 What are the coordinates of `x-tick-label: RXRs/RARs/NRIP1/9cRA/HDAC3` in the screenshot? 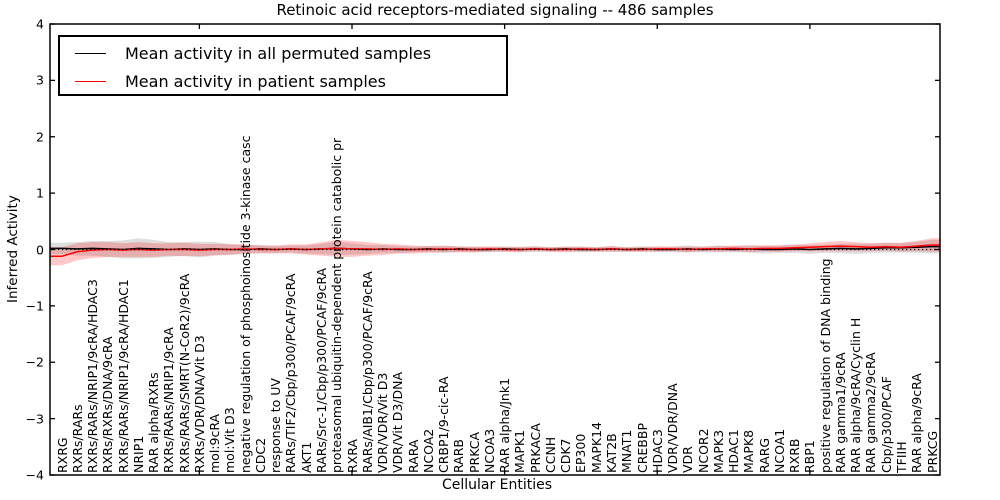 It's located at (93, 376).